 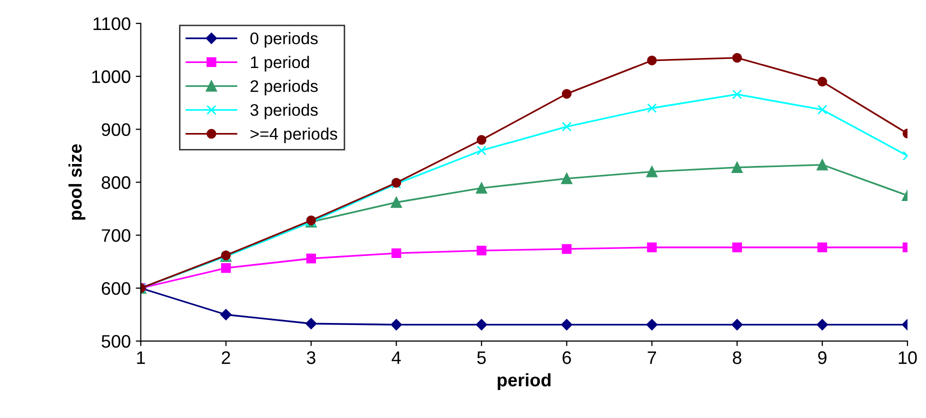 I want to click on x-tick-label: 3, so click(x=311, y=357).